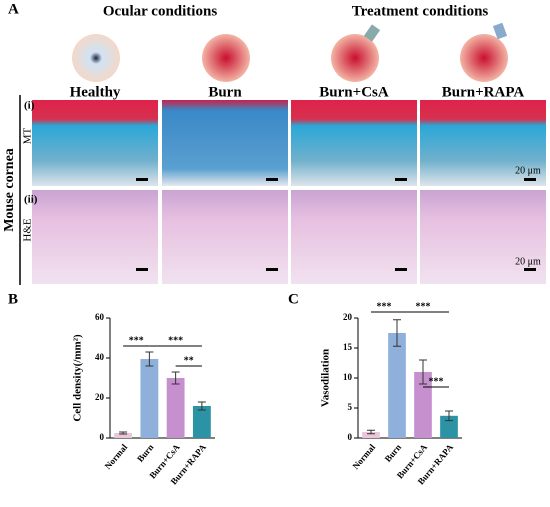 The height and width of the screenshot is (507, 550). Describe the element at coordinates (348, 377) in the screenshot. I see `y-tick-label: 10` at that location.